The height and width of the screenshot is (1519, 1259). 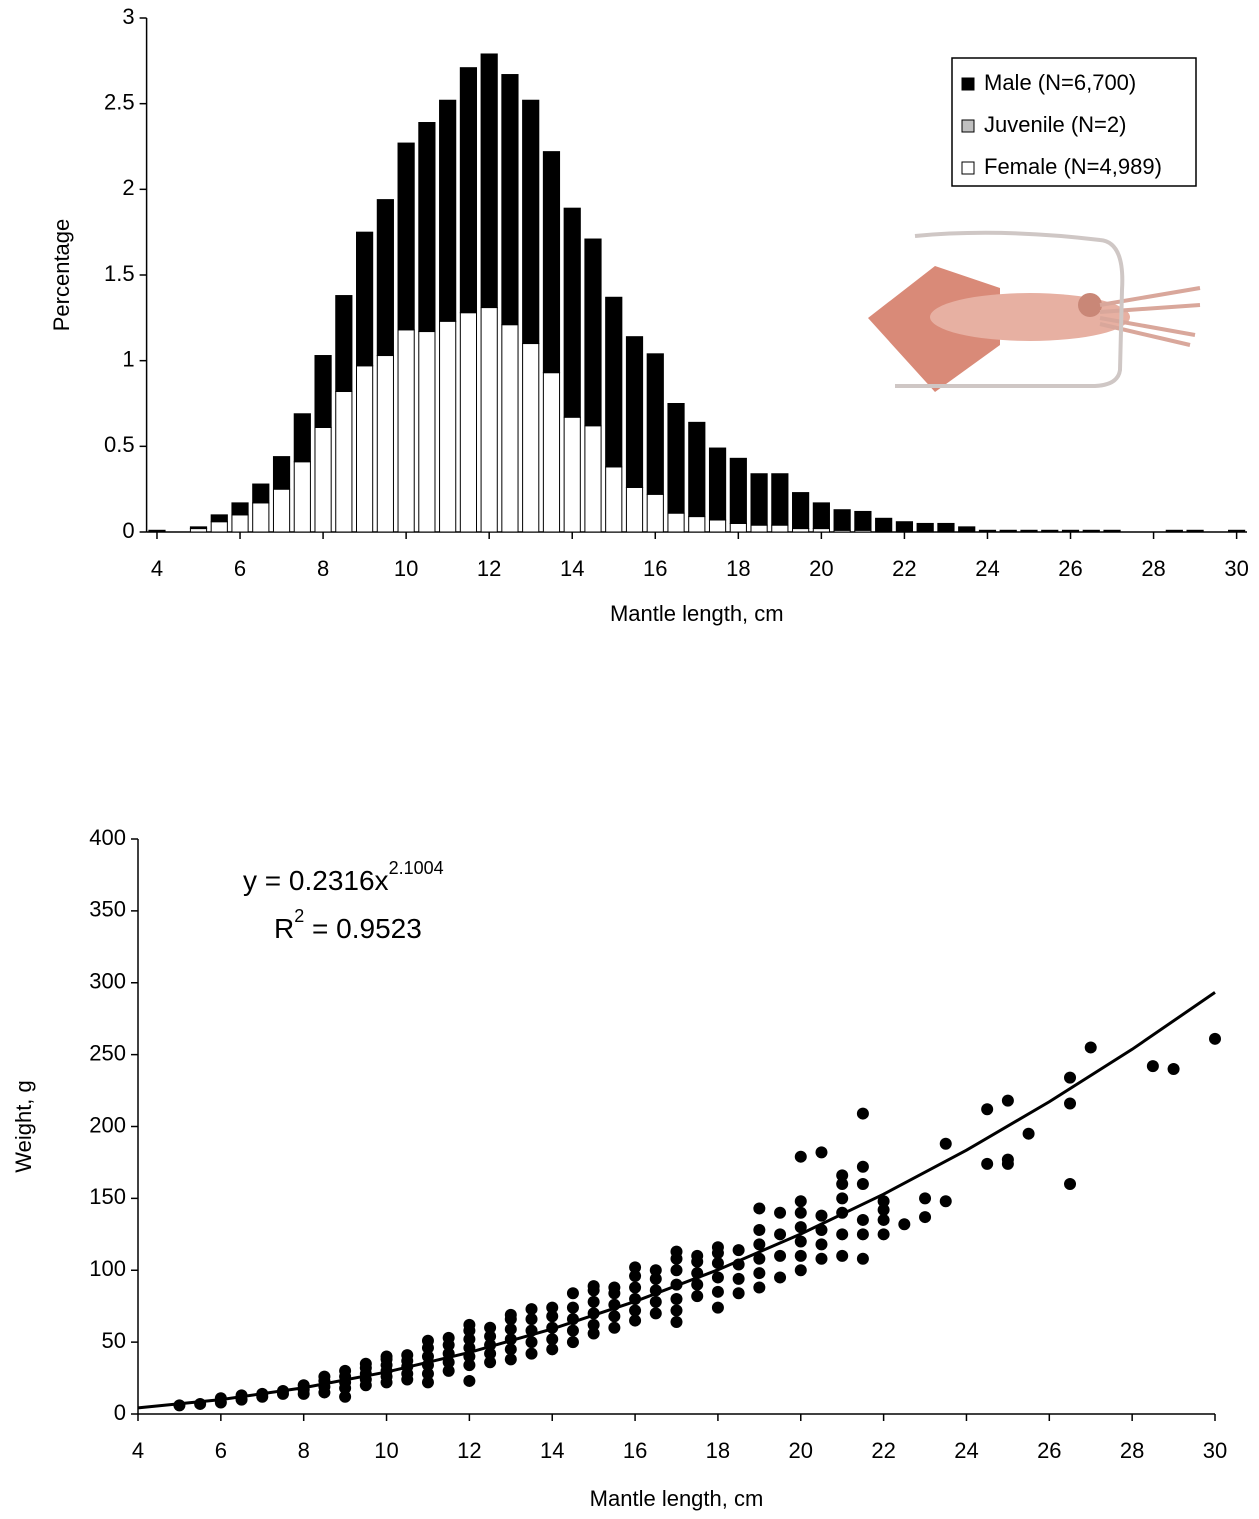 I want to click on y-tick-label: 200, so click(x=107, y=1124).